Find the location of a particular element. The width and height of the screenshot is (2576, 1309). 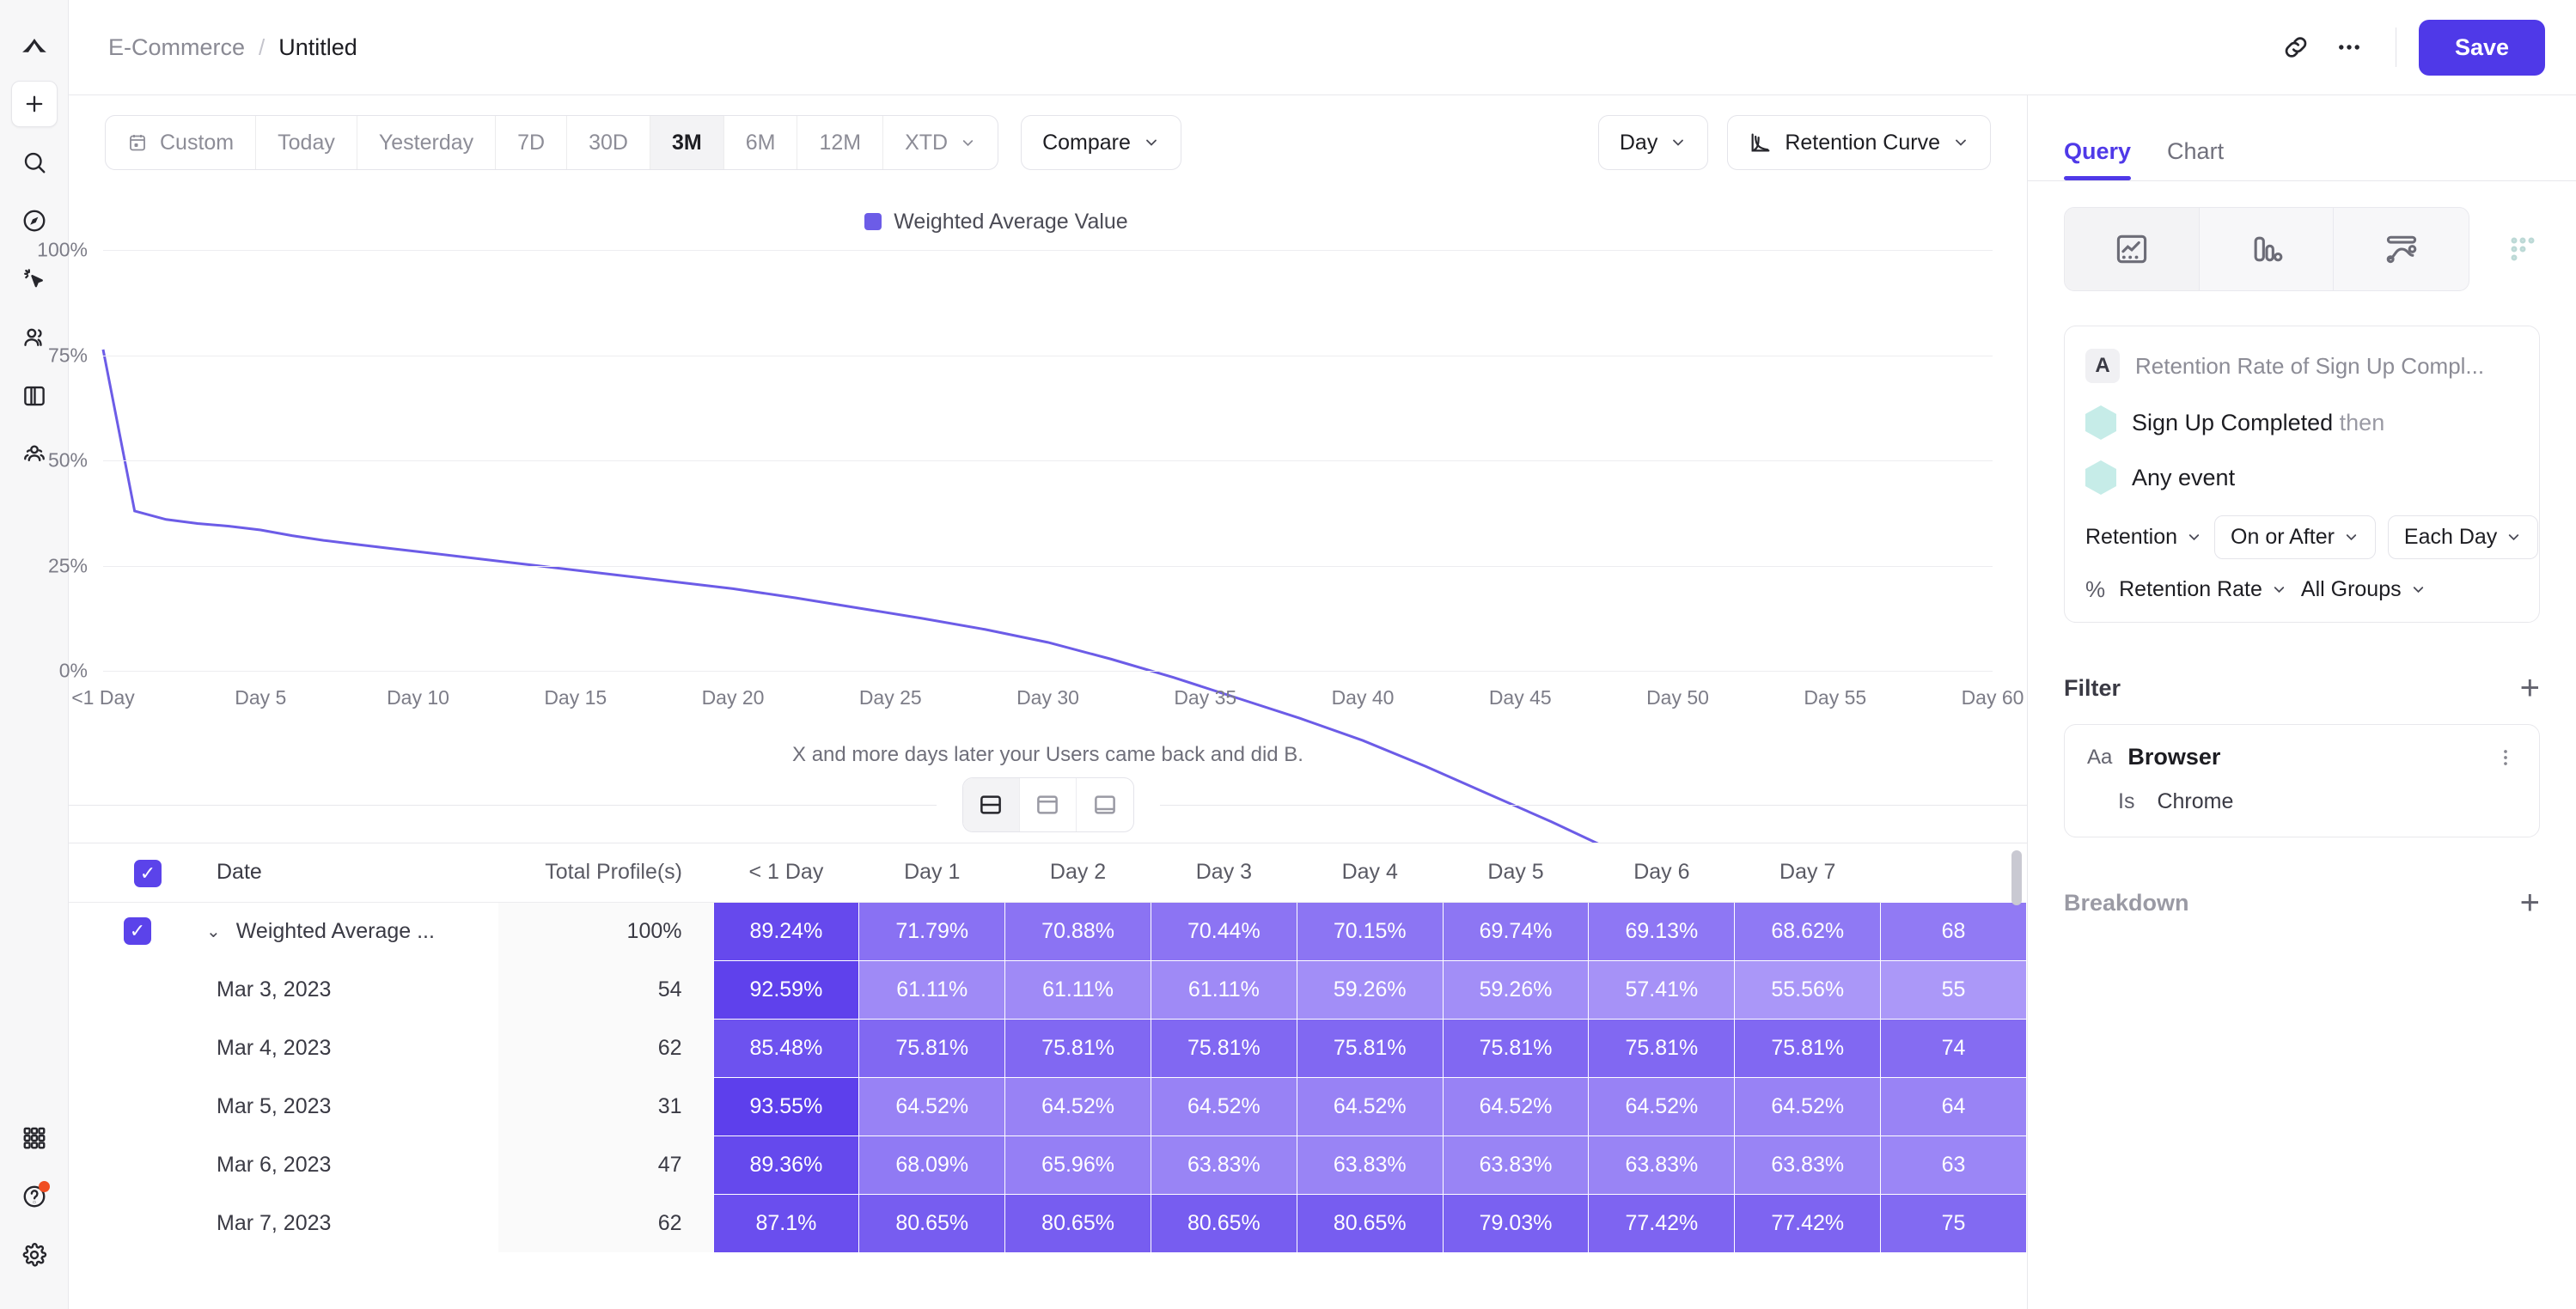

range-7d: 7D is located at coordinates (532, 142).